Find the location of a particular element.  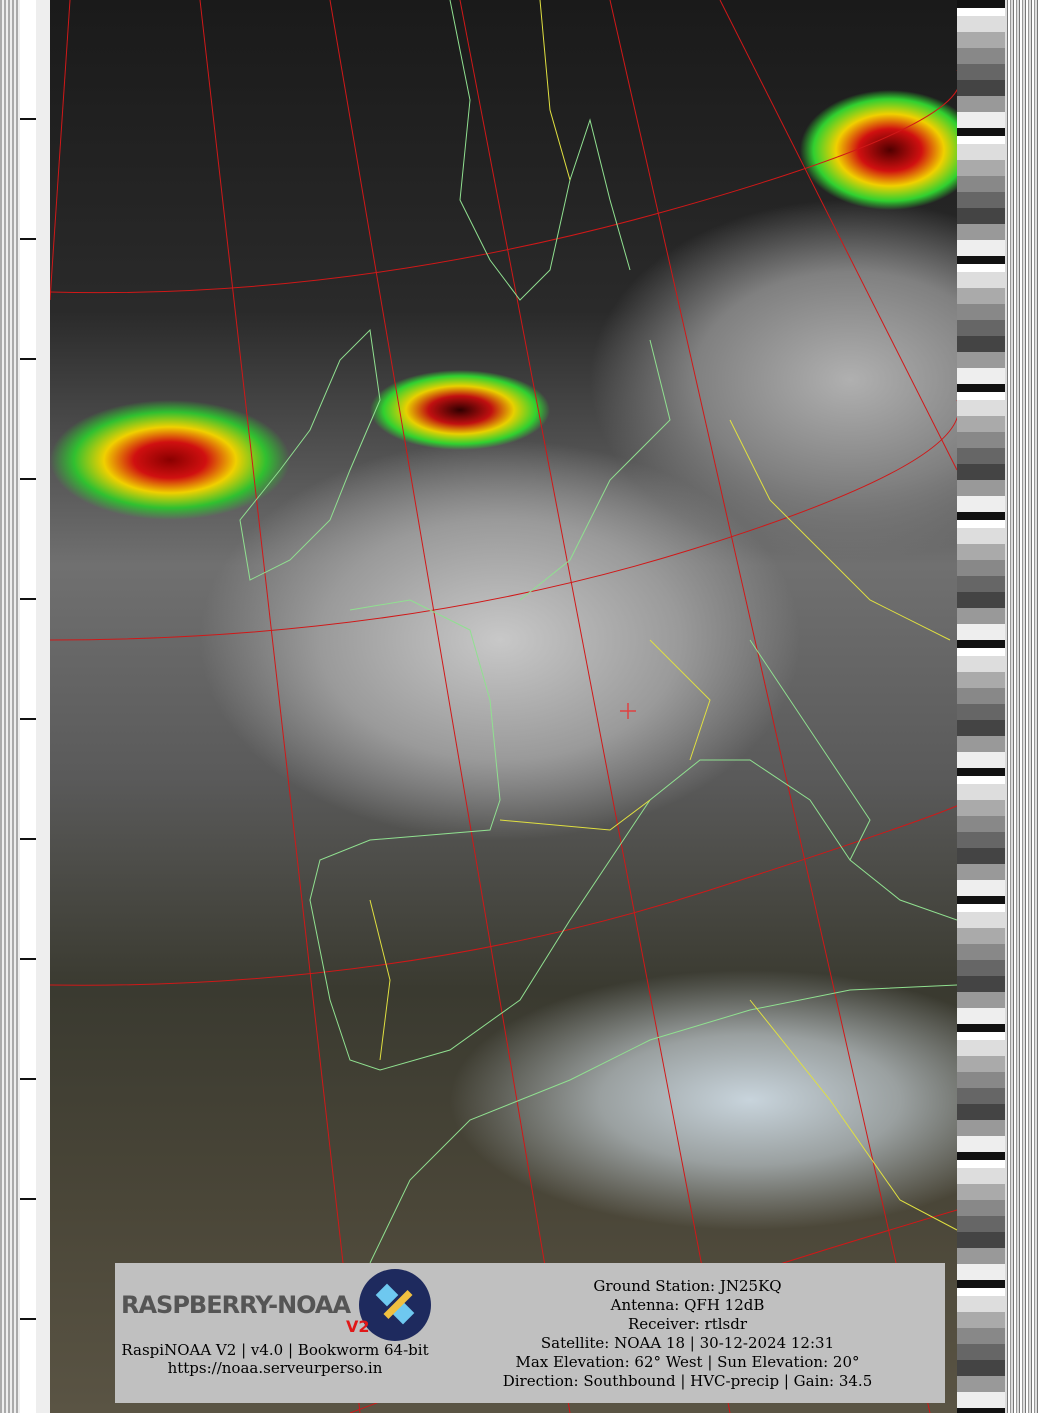

raspberry-noaa-logo: RASPBERRY-NOAA V2 is located at coordinates (276, 1305).